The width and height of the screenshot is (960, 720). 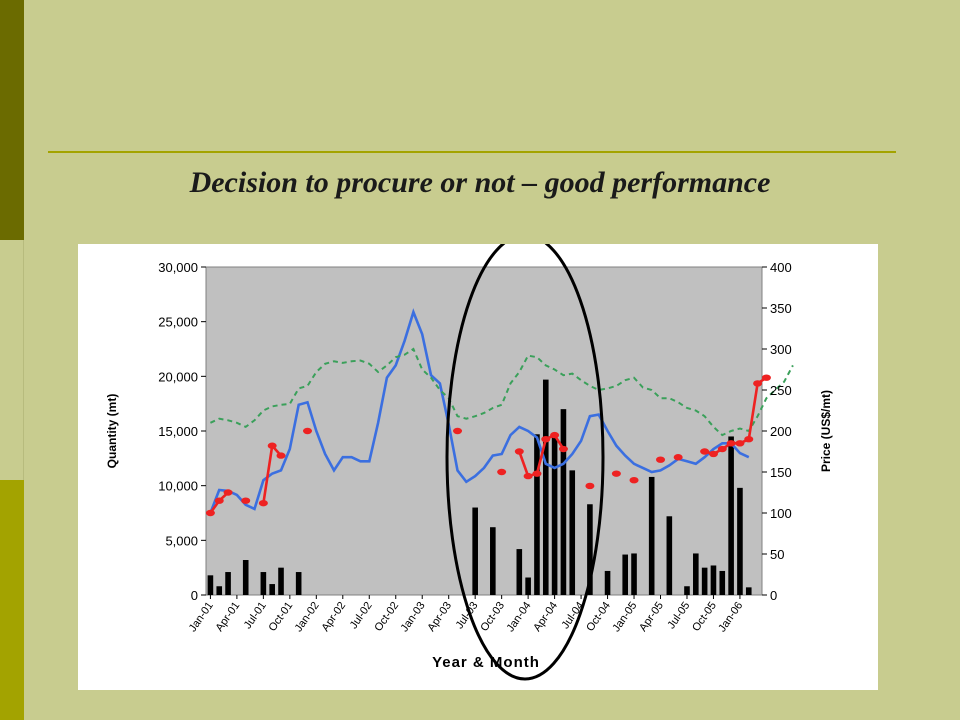 What do you see at coordinates (439, 617) in the screenshot?
I see `x-tick-label: Apr-03` at bounding box center [439, 617].